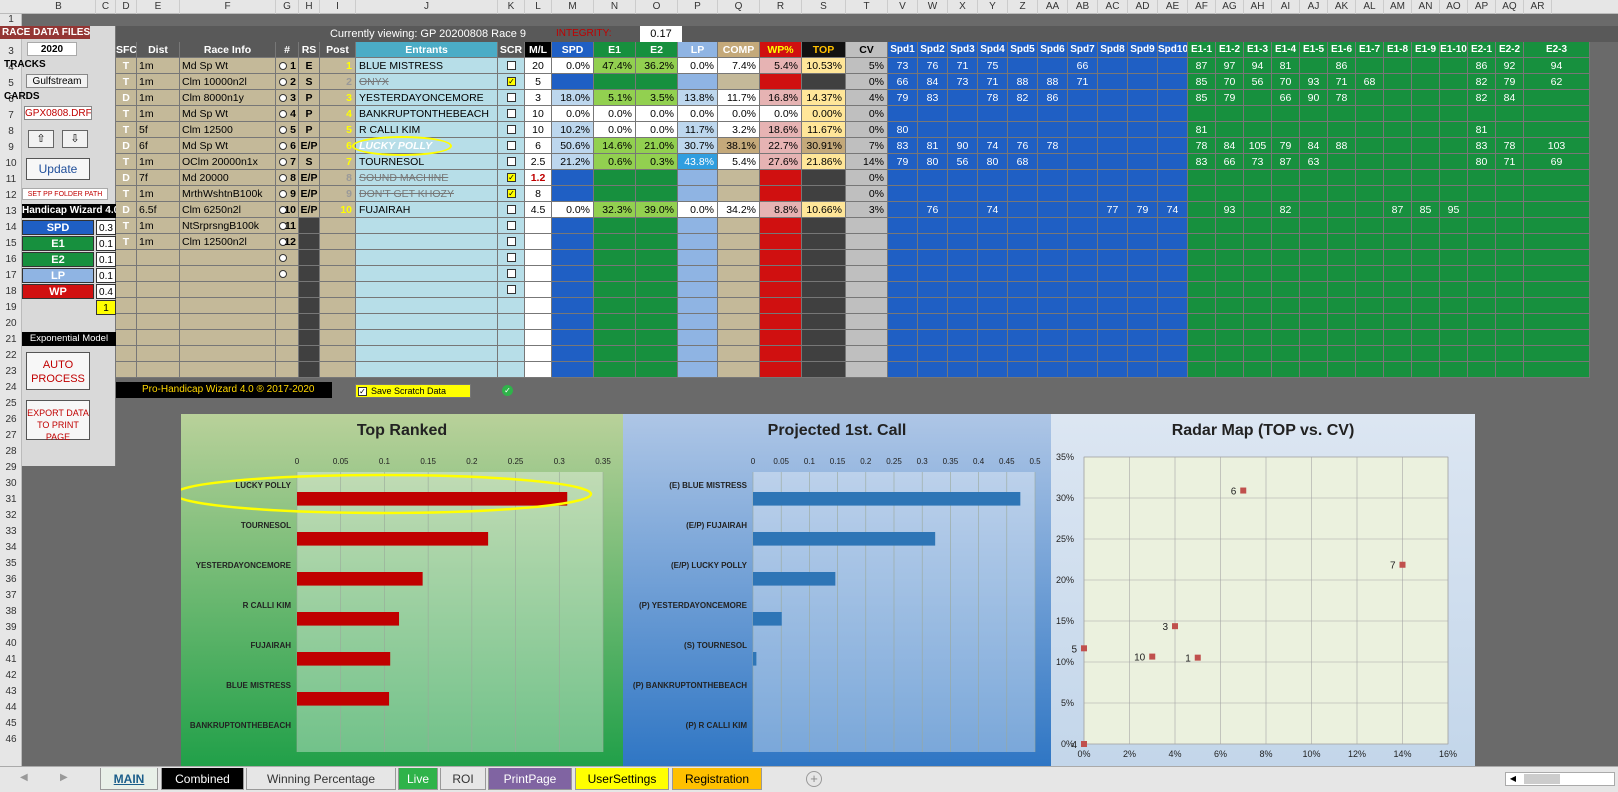 This screenshot has height=792, width=1618. I want to click on column-letter: S, so click(824, 7).